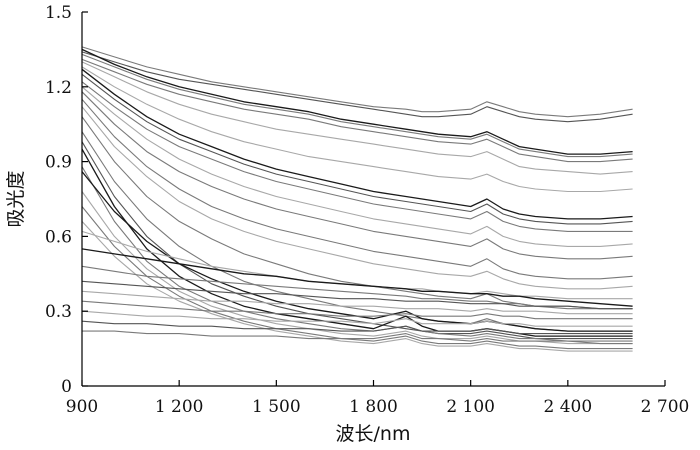  I want to click on x-tick-label: 2 100, so click(470, 407).